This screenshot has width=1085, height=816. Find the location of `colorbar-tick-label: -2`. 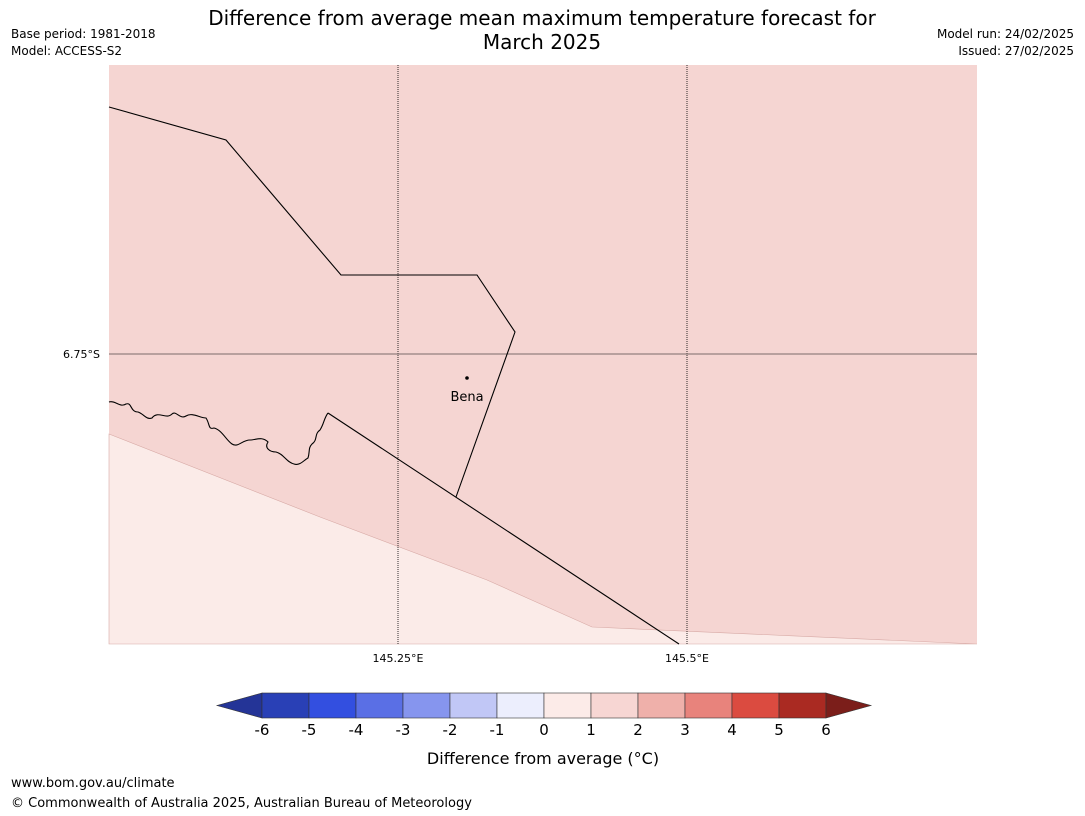

colorbar-tick-label: -2 is located at coordinates (450, 730).